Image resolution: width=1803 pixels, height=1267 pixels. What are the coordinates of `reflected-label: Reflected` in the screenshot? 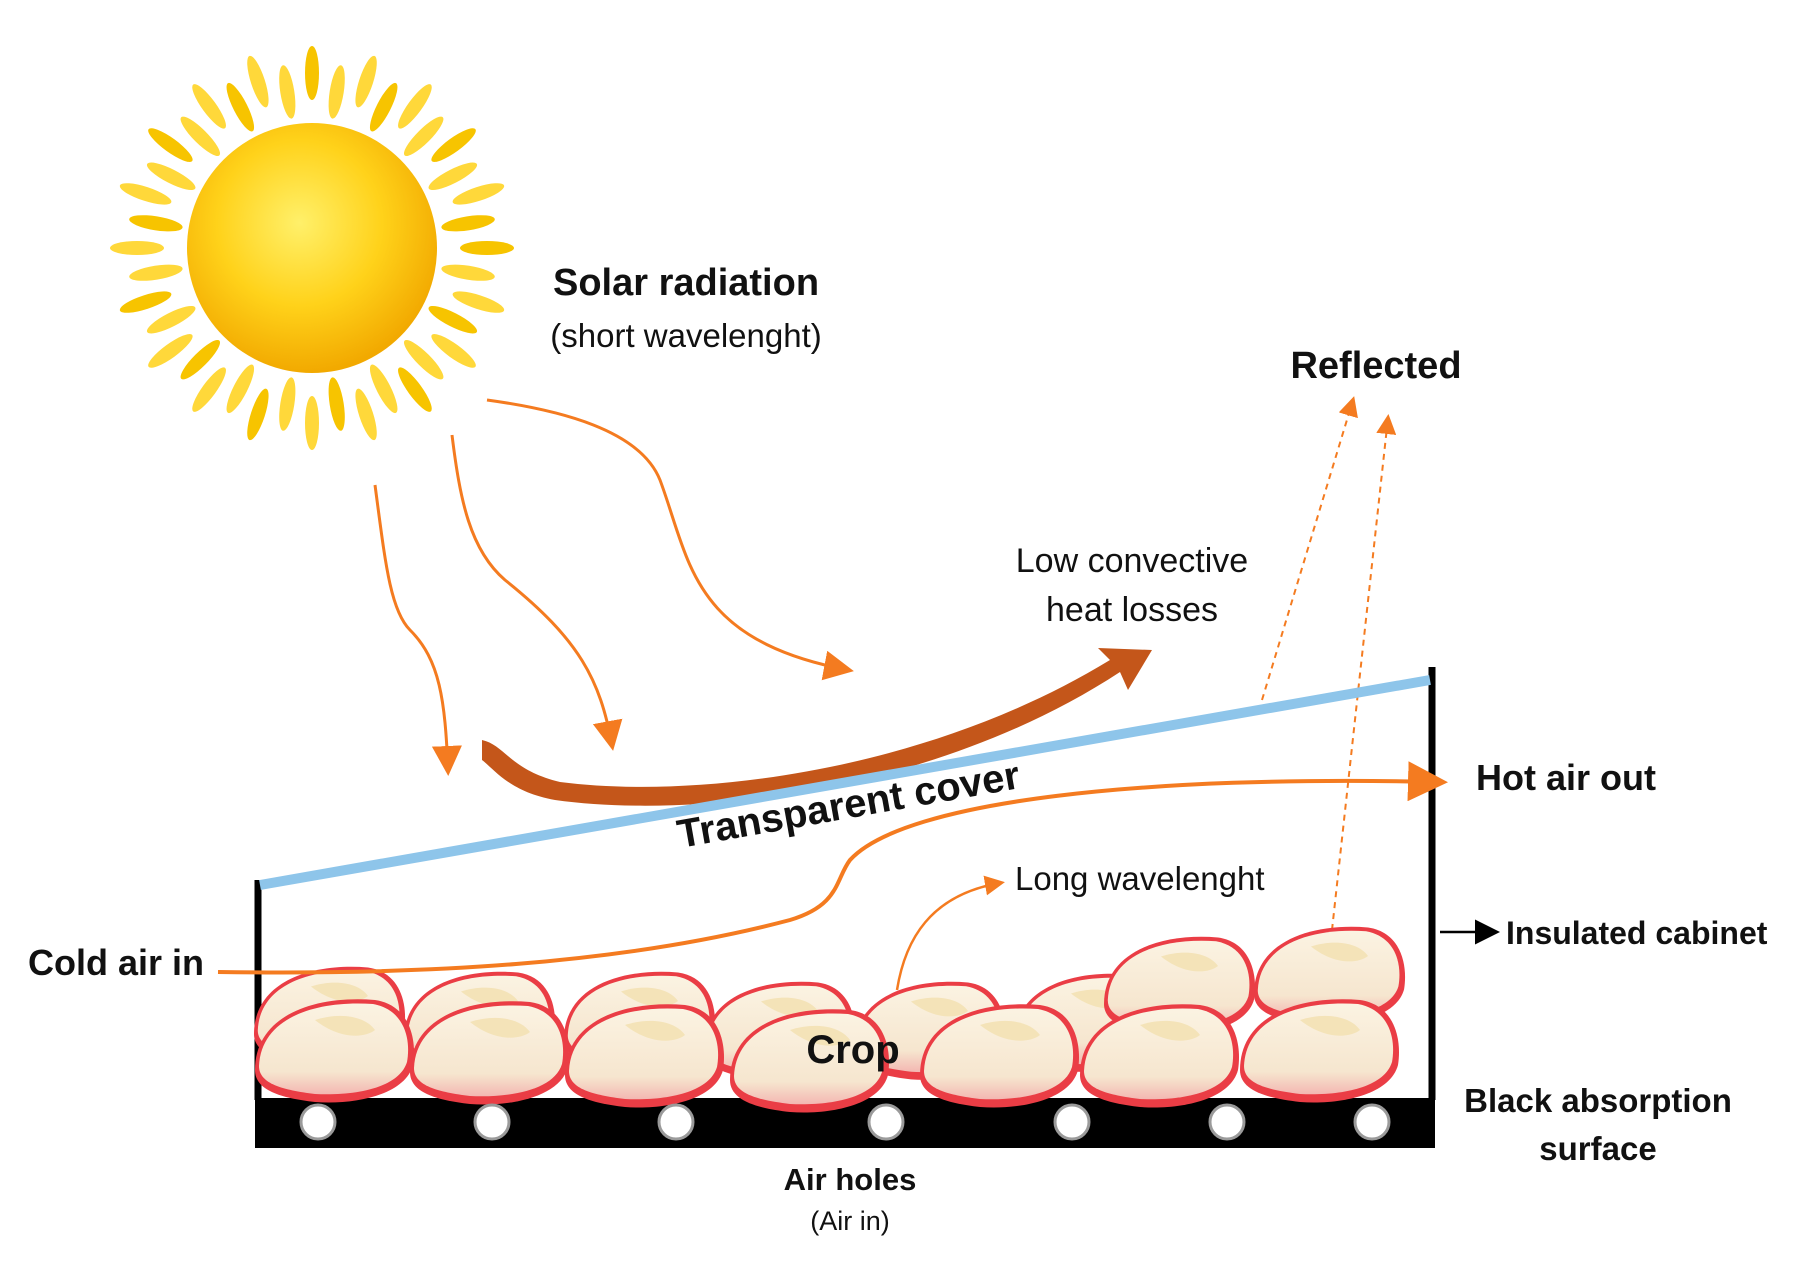 It's located at (1375, 366).